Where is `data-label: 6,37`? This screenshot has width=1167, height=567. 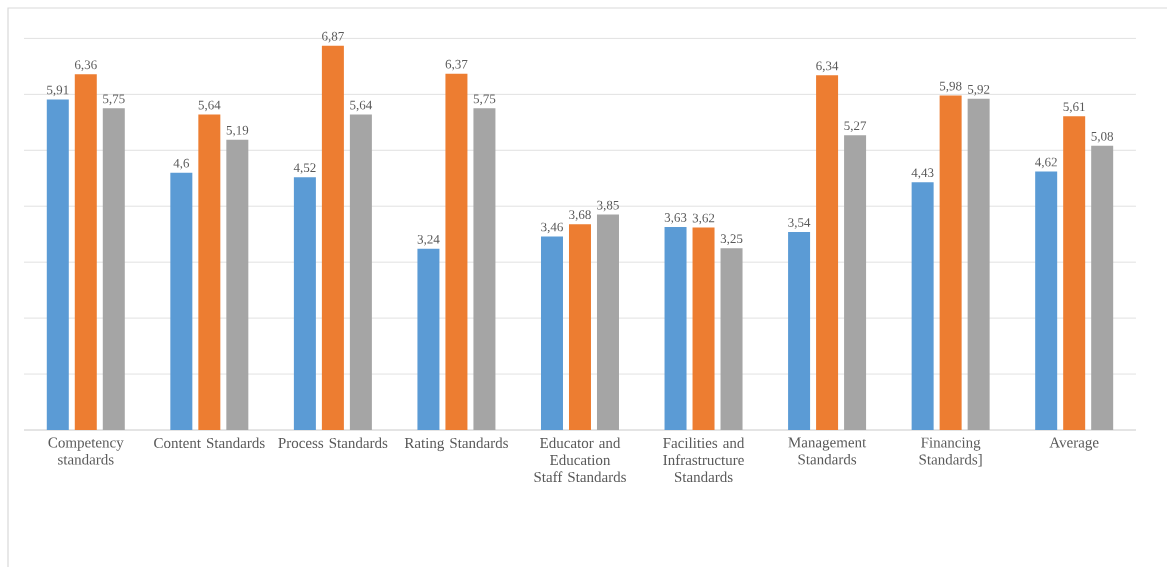
data-label: 6,37 is located at coordinates (456, 65).